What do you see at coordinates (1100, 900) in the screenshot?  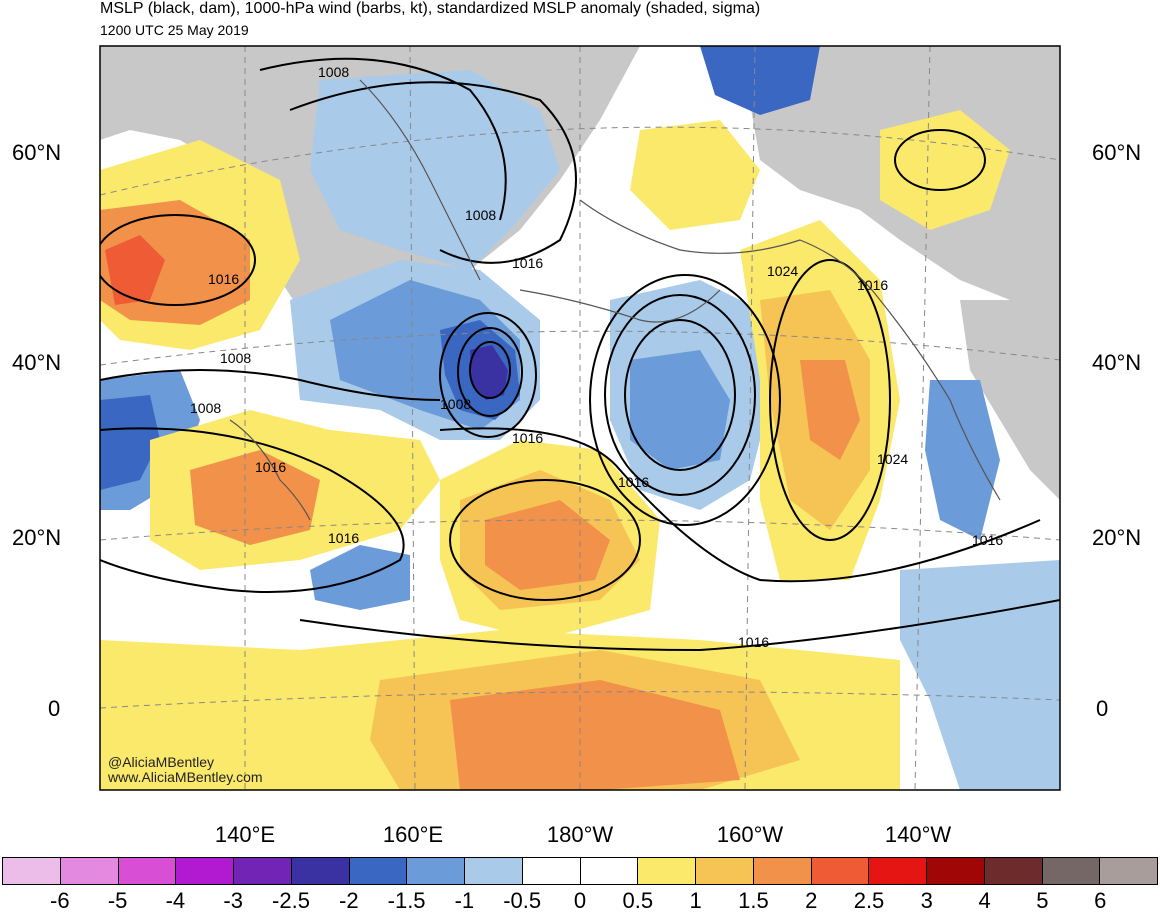 I see `colorbar-tick-label: 6` at bounding box center [1100, 900].